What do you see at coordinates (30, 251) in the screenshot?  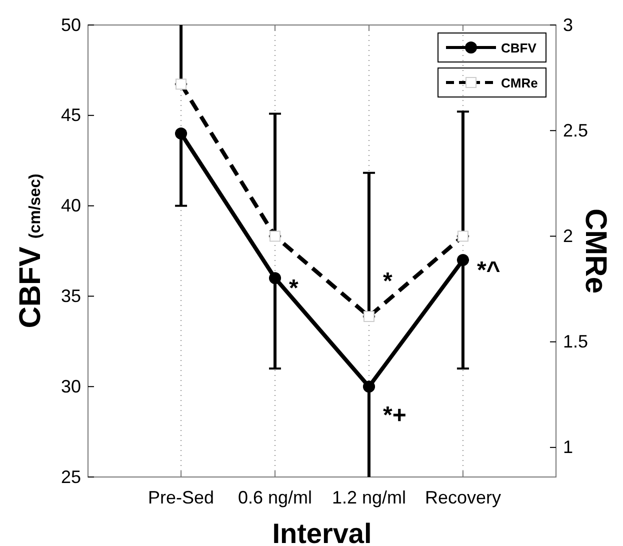 I see `y-axis-title: CBFV (cm/sec)` at bounding box center [30, 251].